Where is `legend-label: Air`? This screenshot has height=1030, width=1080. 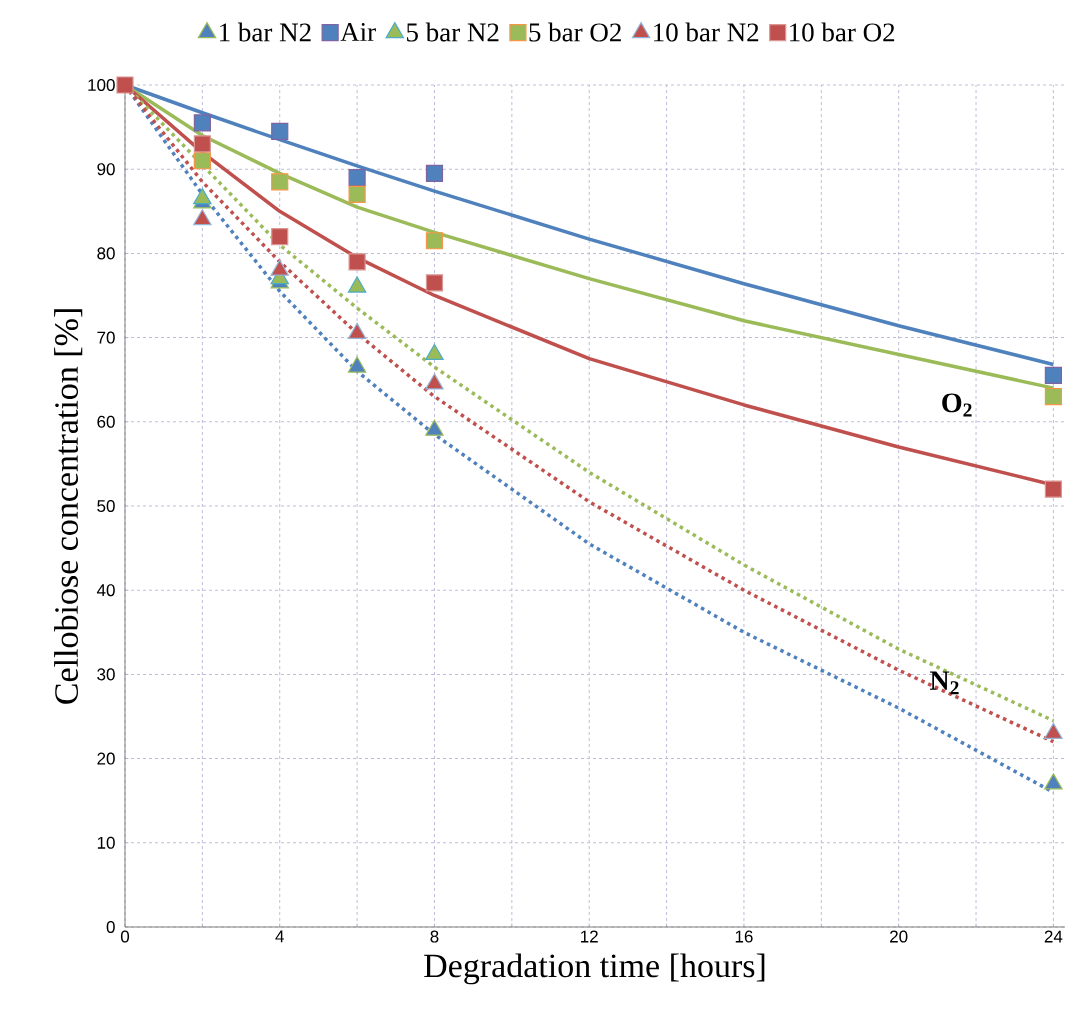
legend-label: Air is located at coordinates (358, 31).